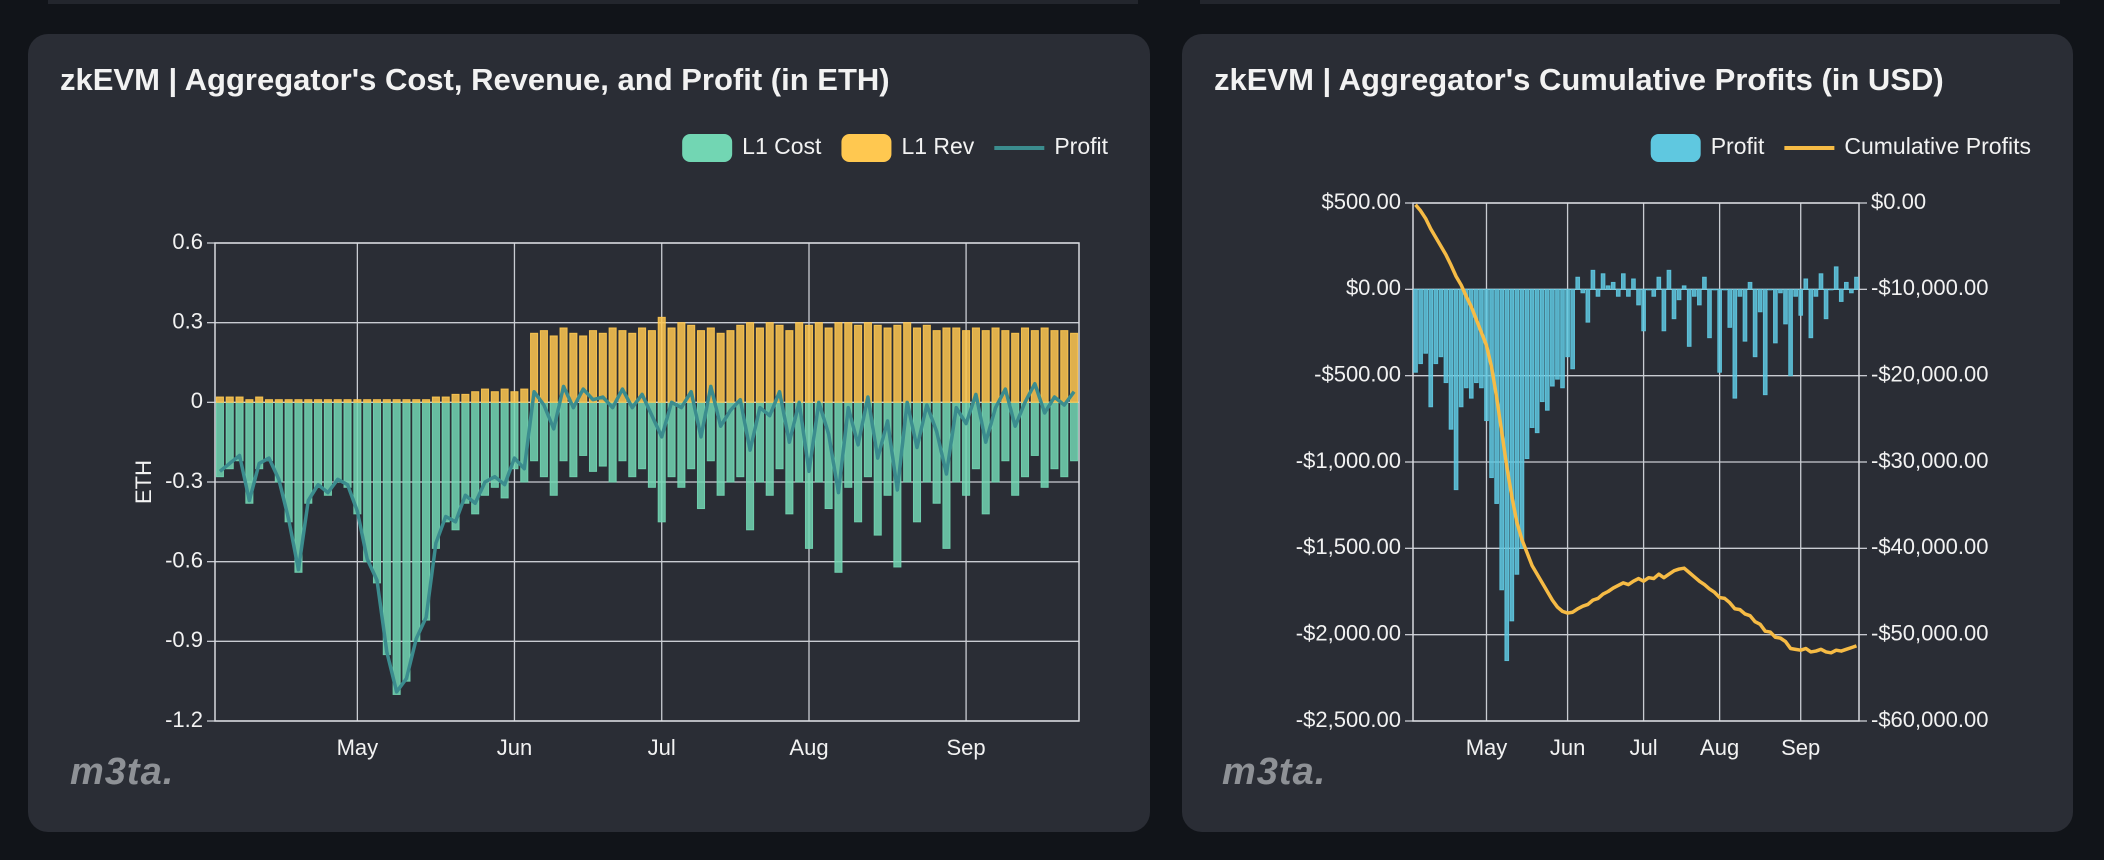 The width and height of the screenshot is (2104, 860). Describe the element at coordinates (1929, 632) in the screenshot. I see `y2-tick-label: -$50,000.00` at that location.